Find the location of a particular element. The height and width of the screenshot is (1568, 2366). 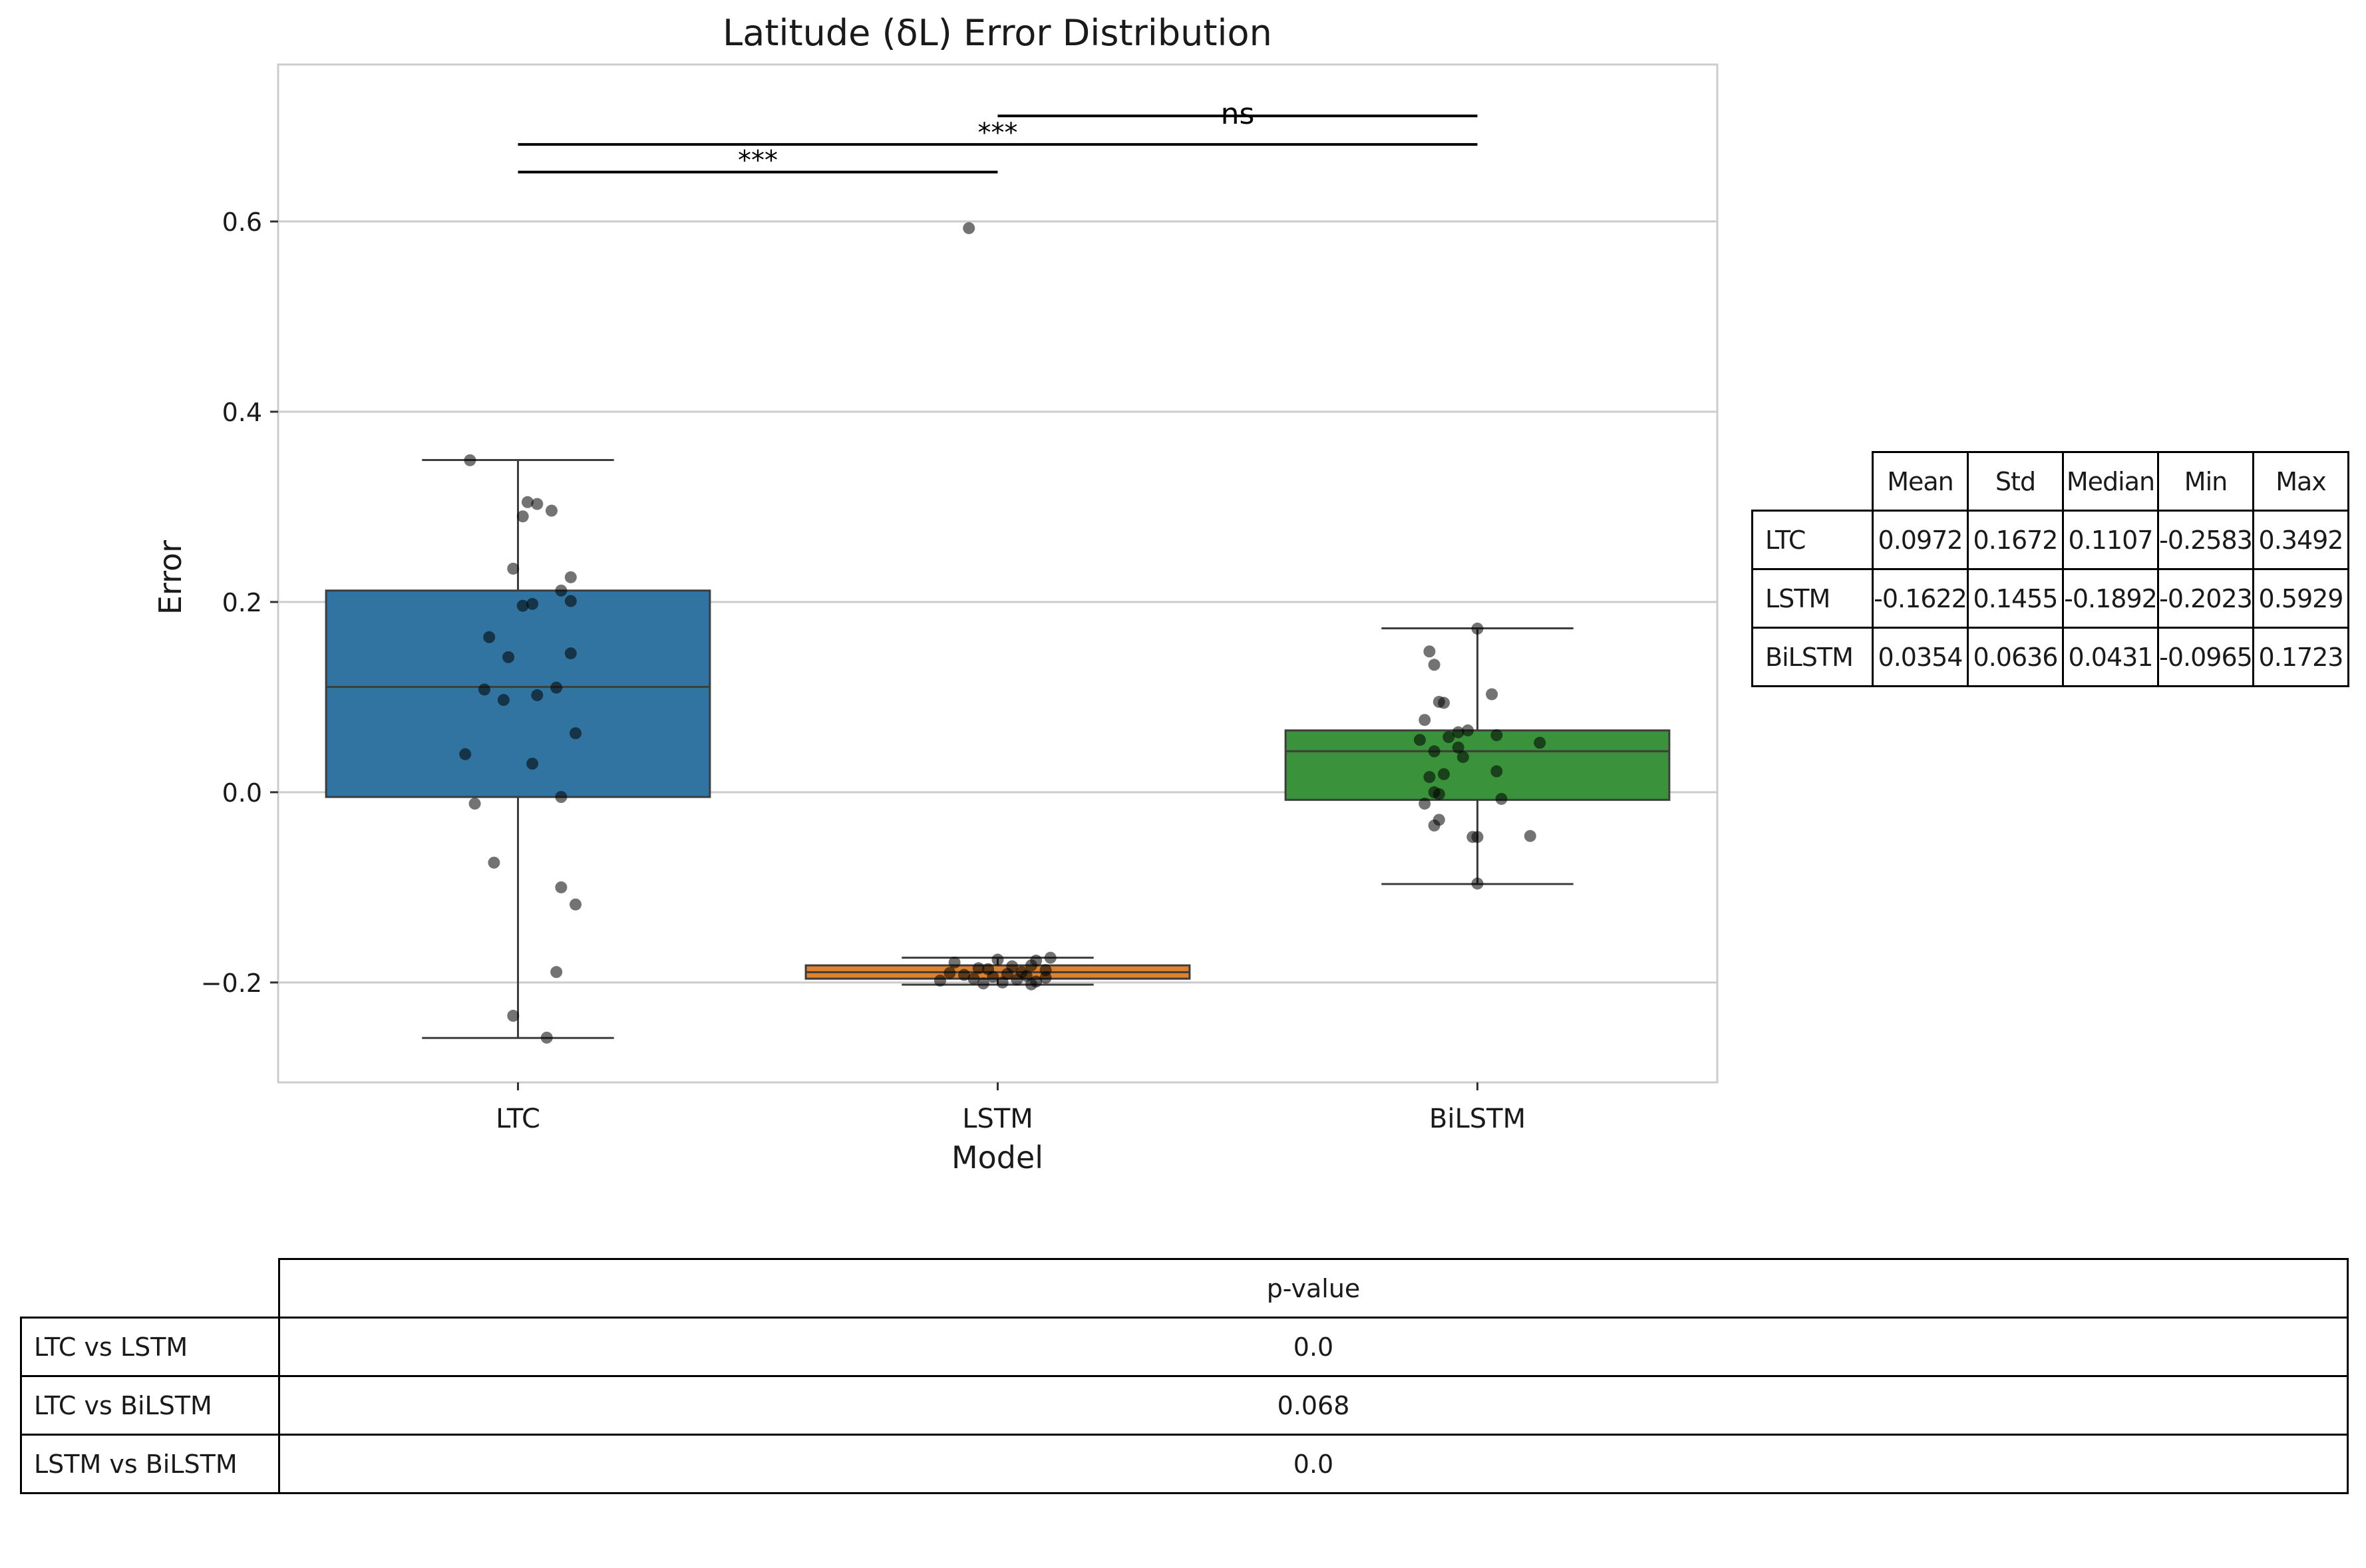

y-tick-label: 0.0 is located at coordinates (242, 793).